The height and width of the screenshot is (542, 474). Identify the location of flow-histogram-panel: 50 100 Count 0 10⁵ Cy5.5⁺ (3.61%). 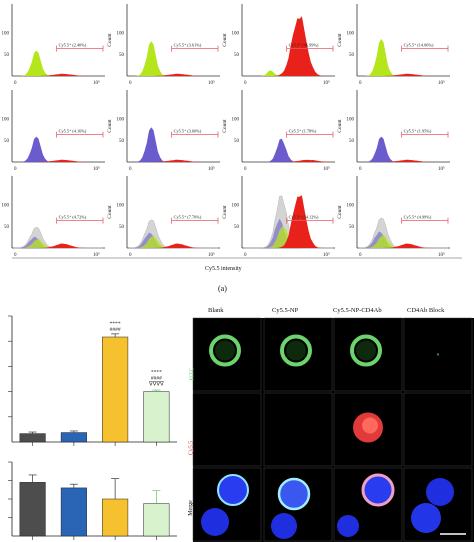
(163, 45).